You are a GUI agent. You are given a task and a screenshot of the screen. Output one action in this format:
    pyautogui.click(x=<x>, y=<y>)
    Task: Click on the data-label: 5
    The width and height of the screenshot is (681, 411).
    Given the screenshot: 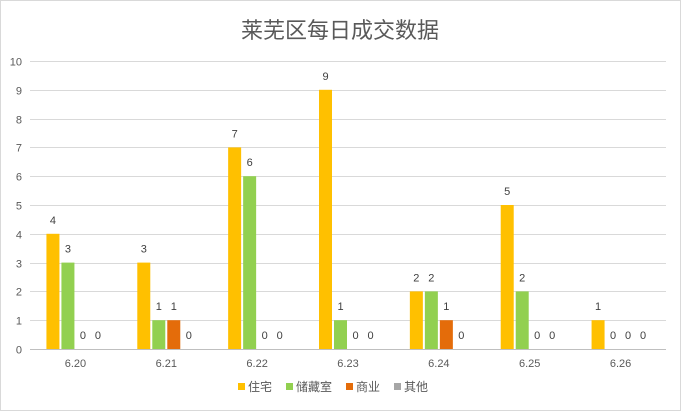 What is the action you would take?
    pyautogui.click(x=507, y=192)
    